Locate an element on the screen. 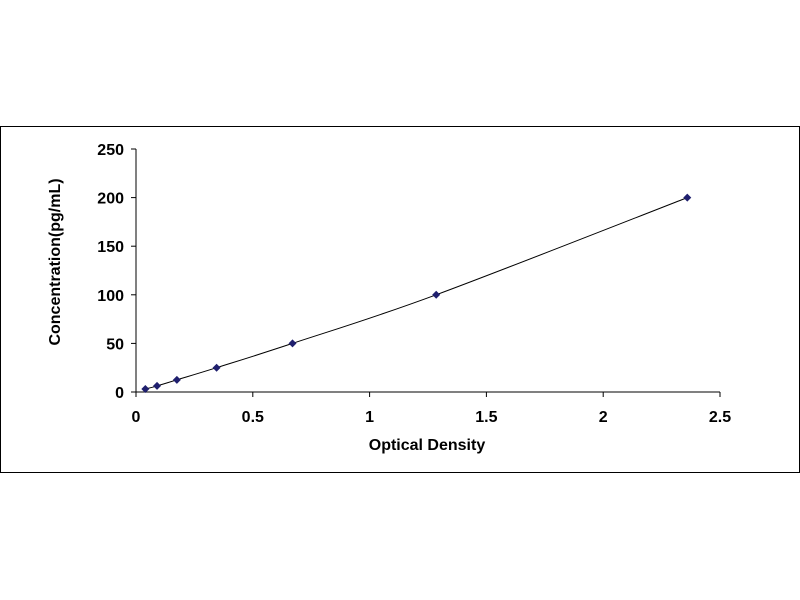 This screenshot has height=600, width=800. x-ticks: 0 0.5 1 1.5 2 2.5 is located at coordinates (431, 409).